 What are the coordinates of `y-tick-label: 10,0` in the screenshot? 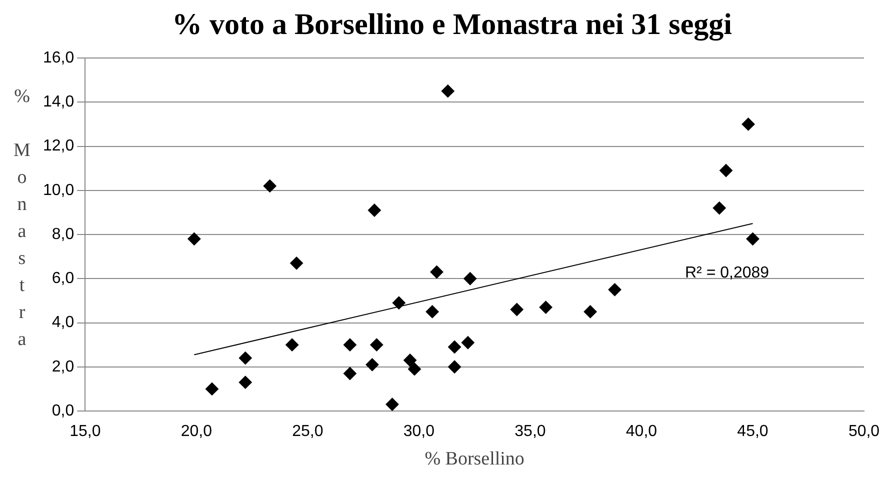 It's located at (58, 190).